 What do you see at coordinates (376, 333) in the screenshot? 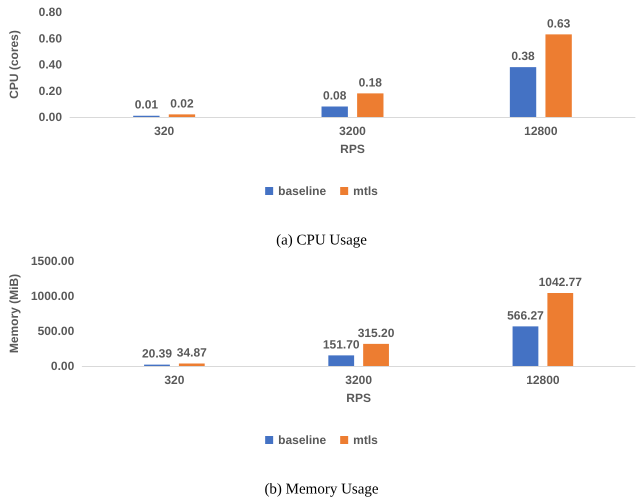
I see `data-label: 315.20` at bounding box center [376, 333].